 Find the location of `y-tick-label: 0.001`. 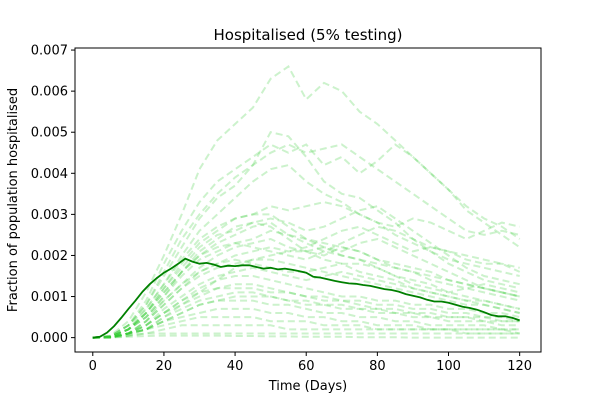

y-tick-label: 0.001 is located at coordinates (49, 297).